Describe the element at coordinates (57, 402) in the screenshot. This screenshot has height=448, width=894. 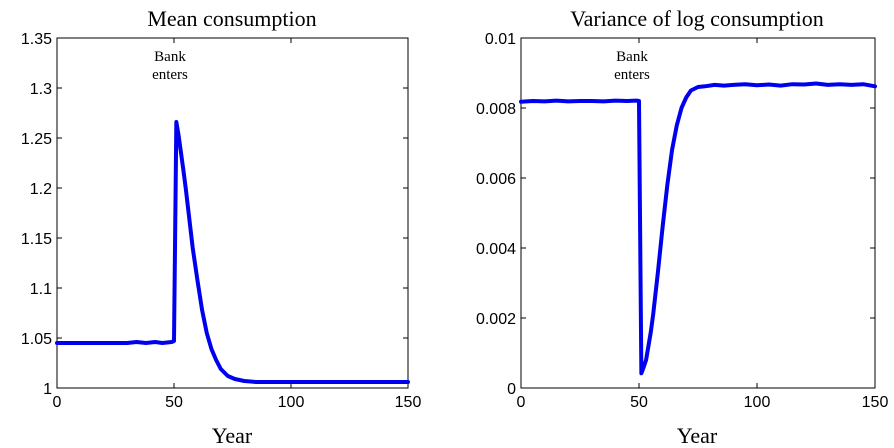
I see `left-x-tick-label: 0` at that location.